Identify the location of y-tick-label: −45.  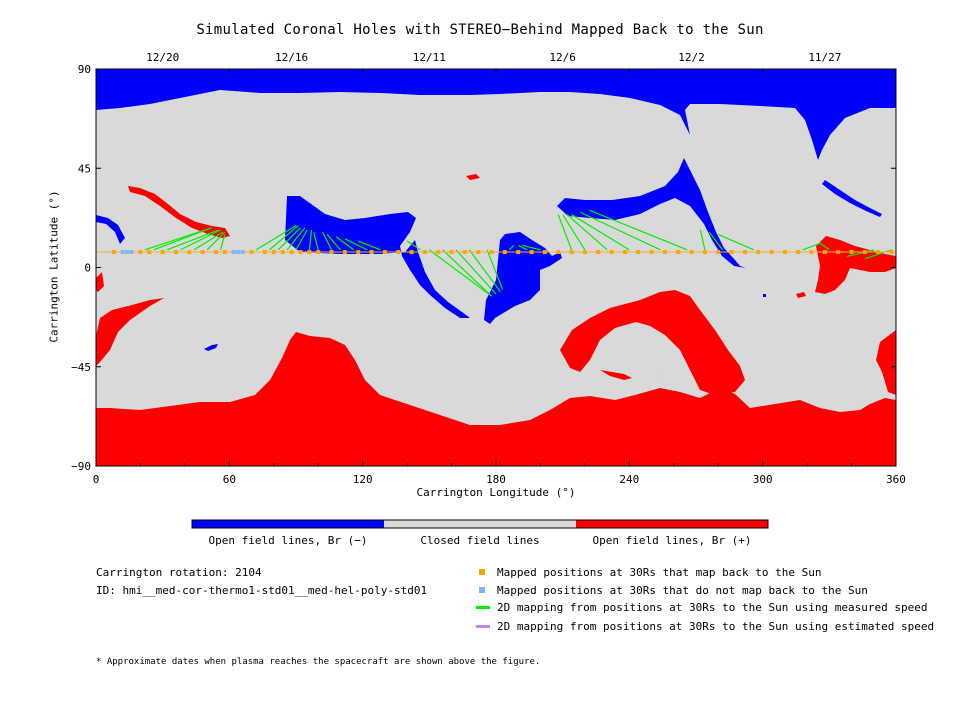
(81, 367).